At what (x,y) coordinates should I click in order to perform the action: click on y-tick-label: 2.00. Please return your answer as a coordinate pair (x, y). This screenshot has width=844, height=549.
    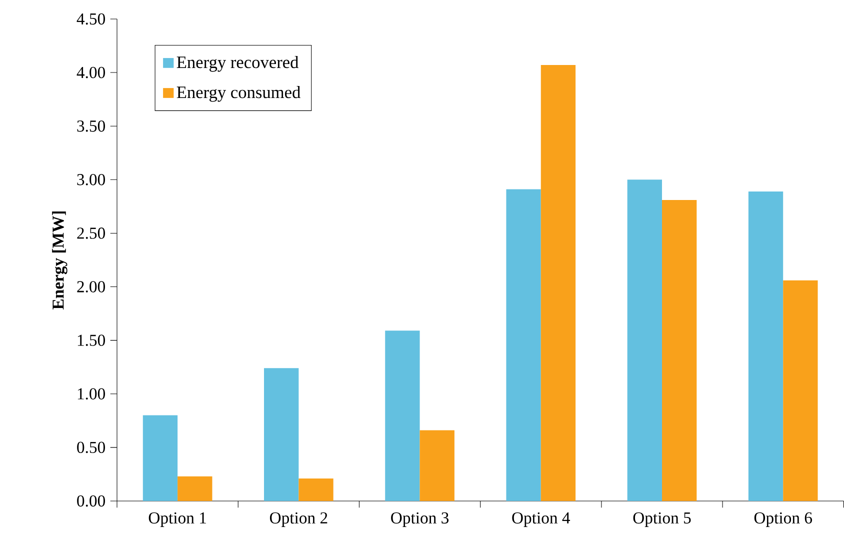
    Looking at the image, I should click on (91, 286).